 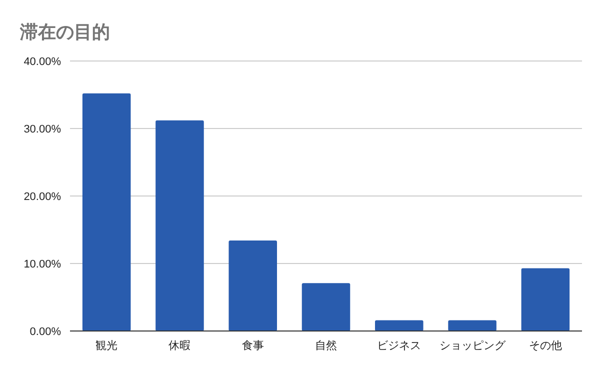 What do you see at coordinates (326, 346) in the screenshot?
I see `x-tick-label: 自然` at bounding box center [326, 346].